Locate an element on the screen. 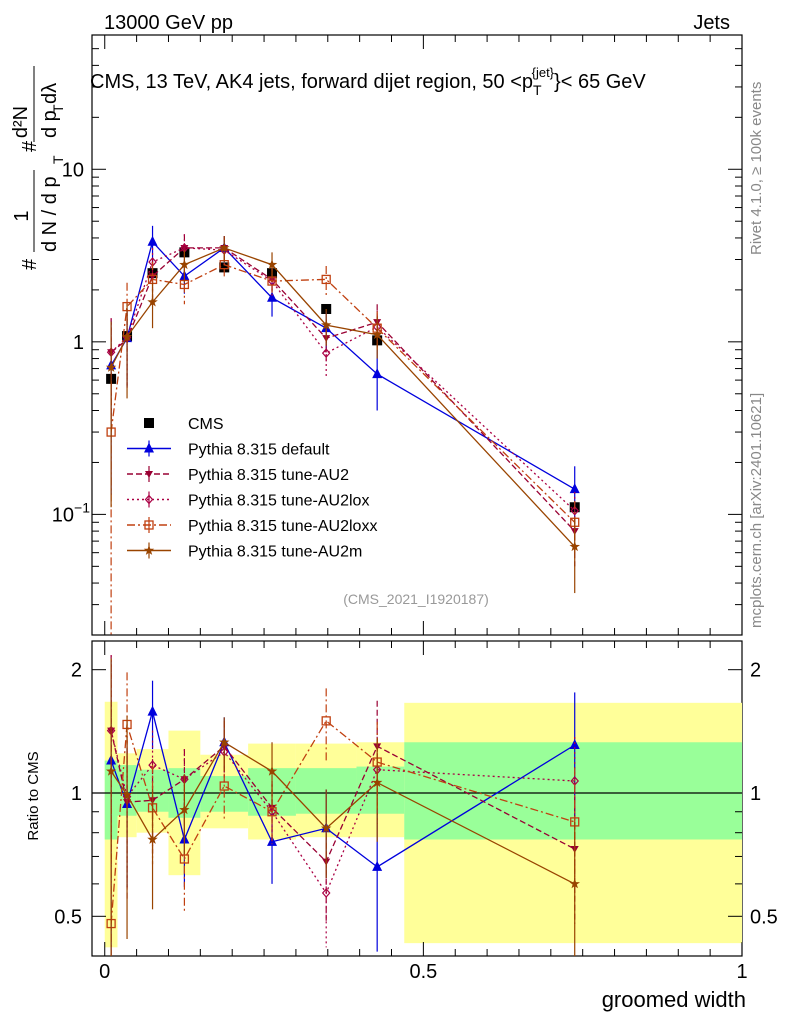  main-y-tick-base: 10 is located at coordinates (63, 515).